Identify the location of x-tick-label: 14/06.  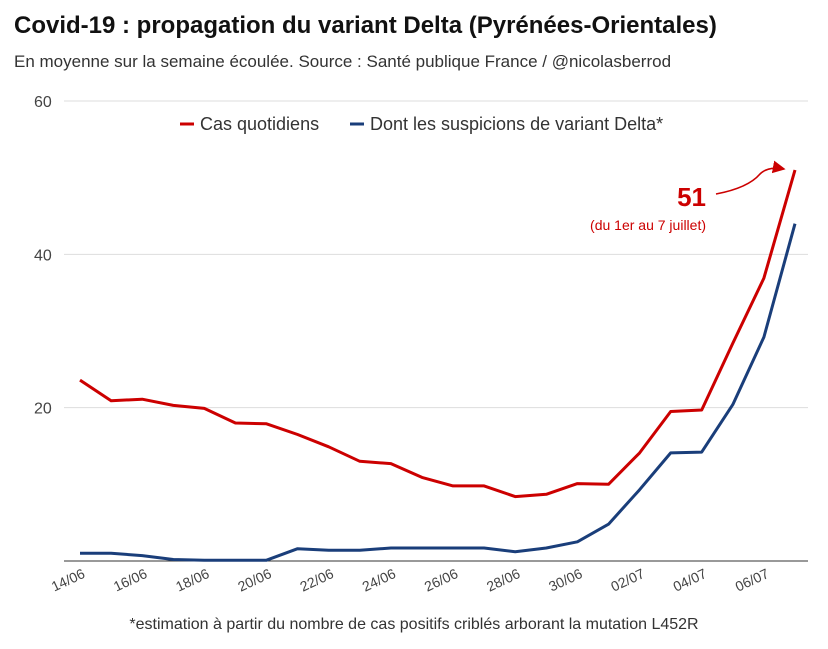
(68, 579).